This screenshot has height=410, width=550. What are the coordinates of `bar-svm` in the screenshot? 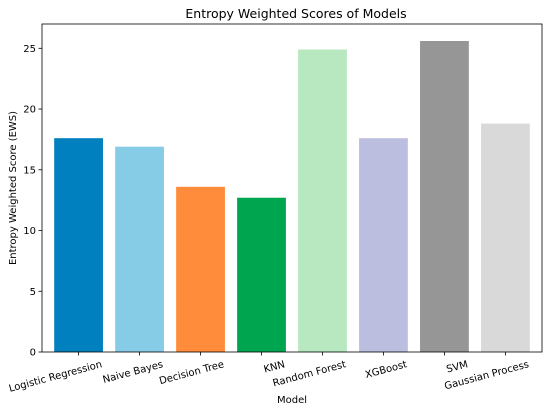 It's located at (444, 196).